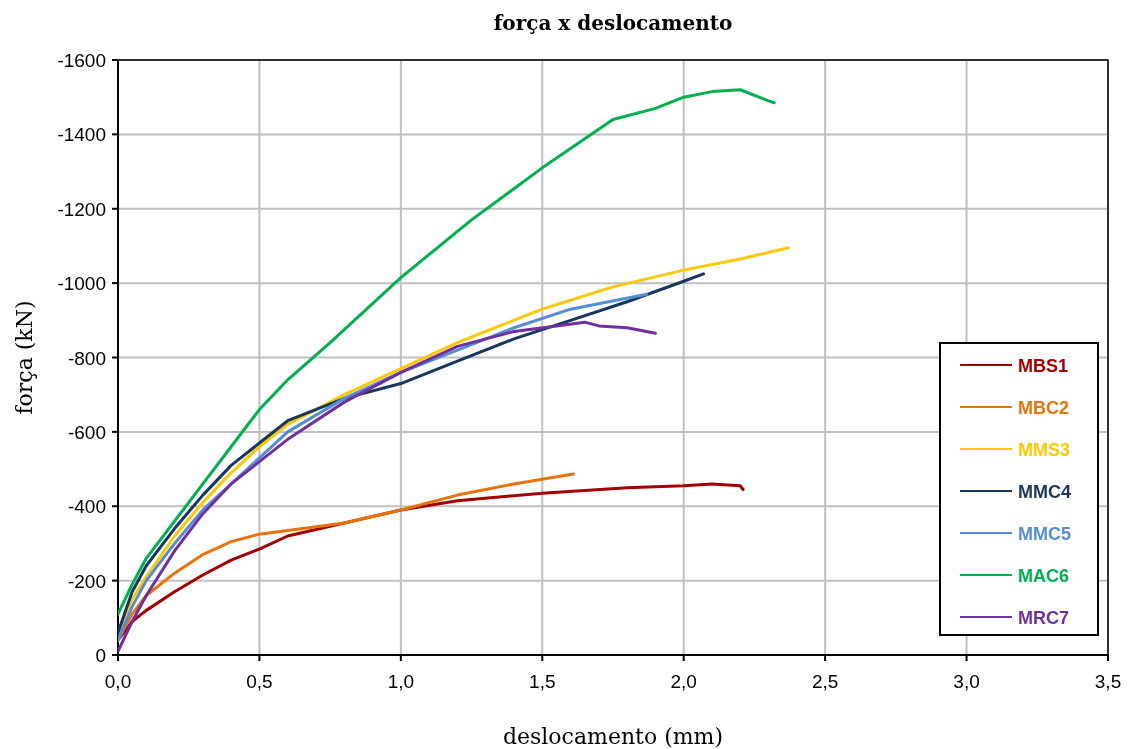 Image resolution: width=1128 pixels, height=749 pixels. I want to click on legend-label: MBC2, so click(1044, 408).